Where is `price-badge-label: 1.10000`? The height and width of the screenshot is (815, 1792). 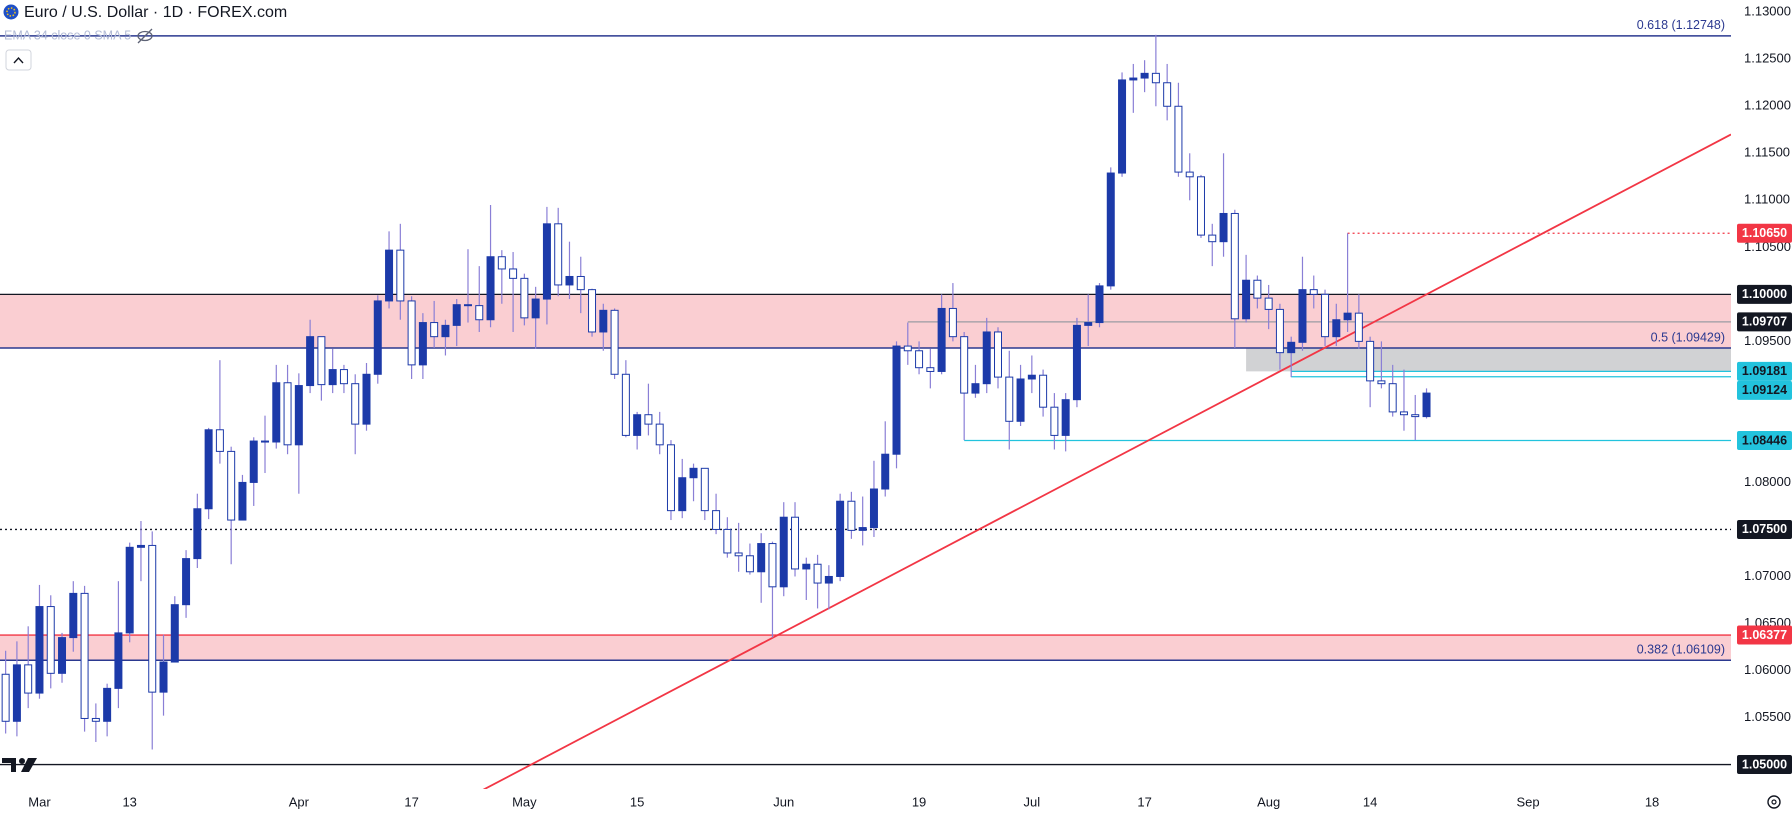
price-badge-label: 1.10000 is located at coordinates (1764, 294).